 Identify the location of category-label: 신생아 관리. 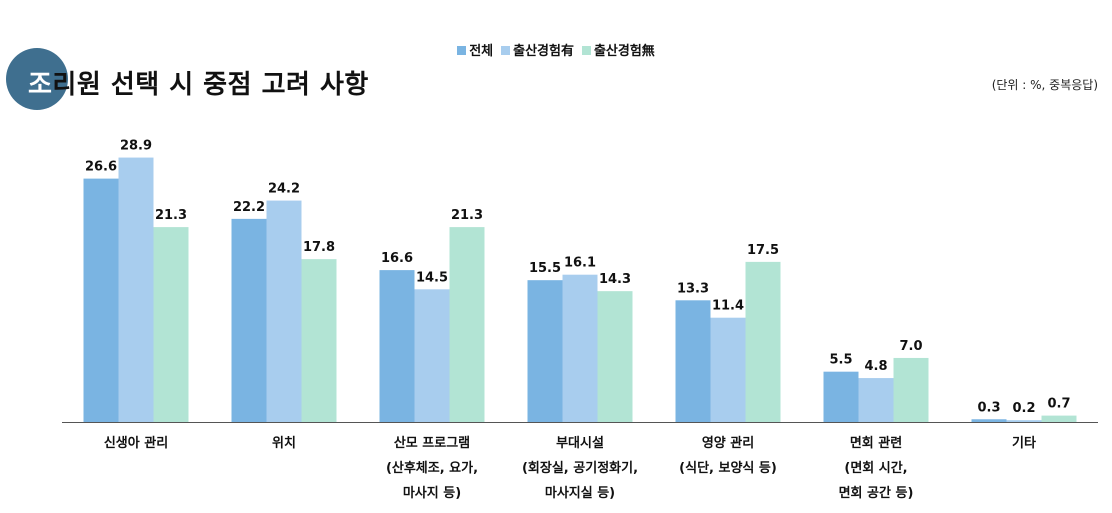
(136, 443).